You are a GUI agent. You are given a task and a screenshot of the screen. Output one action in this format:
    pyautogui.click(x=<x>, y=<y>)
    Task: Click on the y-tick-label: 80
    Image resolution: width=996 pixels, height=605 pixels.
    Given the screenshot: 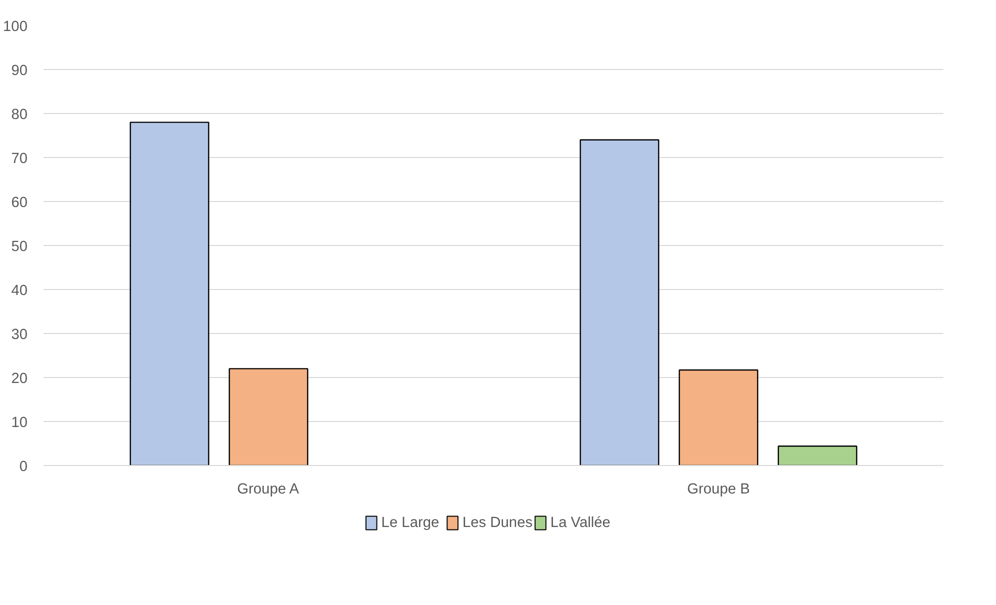 What is the action you would take?
    pyautogui.click(x=19, y=115)
    